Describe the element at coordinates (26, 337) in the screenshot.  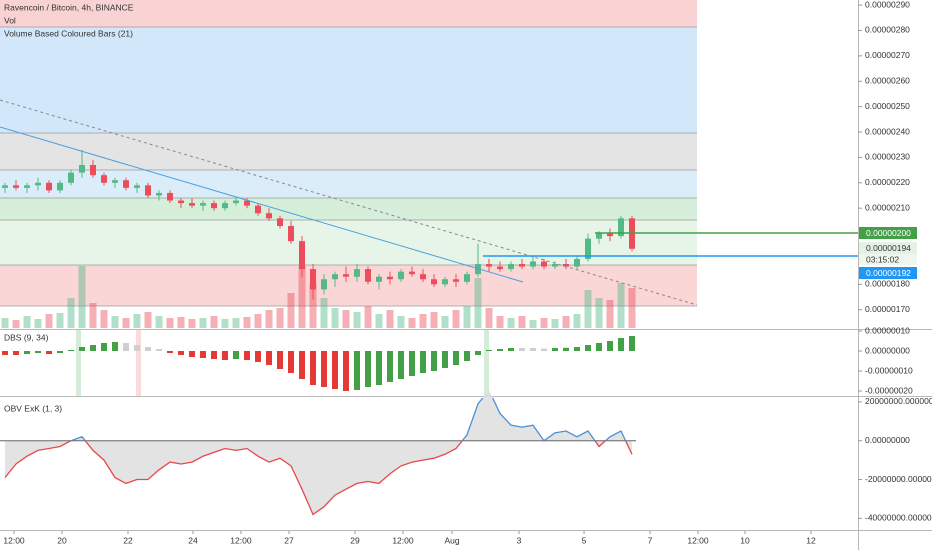
I see `dbs-title: DBS (9, 34)` at that location.